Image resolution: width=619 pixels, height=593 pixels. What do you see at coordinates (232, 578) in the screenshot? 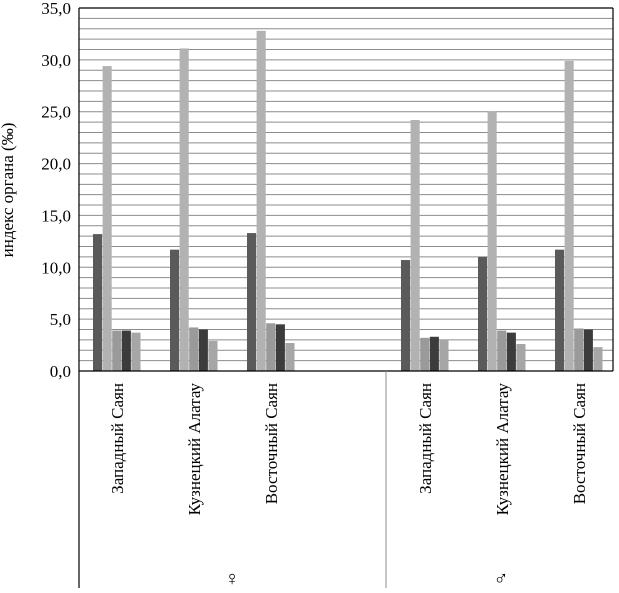
I see `x-group-label: ♀` at bounding box center [232, 578].